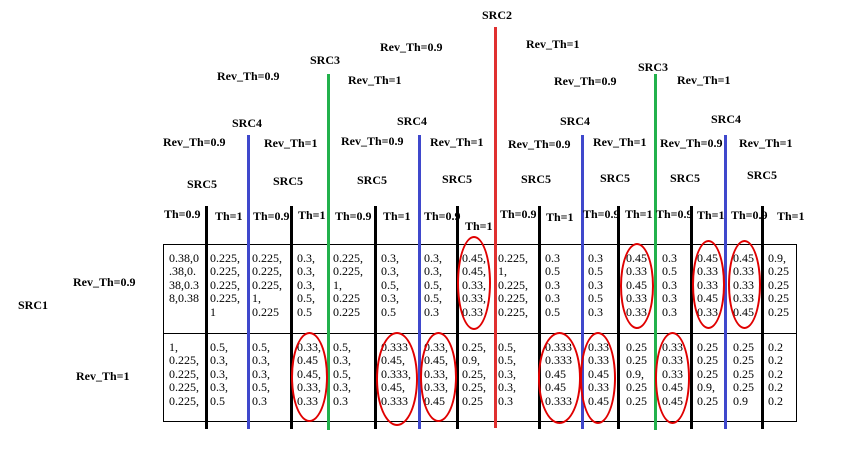 This screenshot has height=455, width=846. What do you see at coordinates (474, 374) in the screenshot?
I see `table-cell: 0.25, 0.9, 0.25, 0.25, 0.25` at bounding box center [474, 374].